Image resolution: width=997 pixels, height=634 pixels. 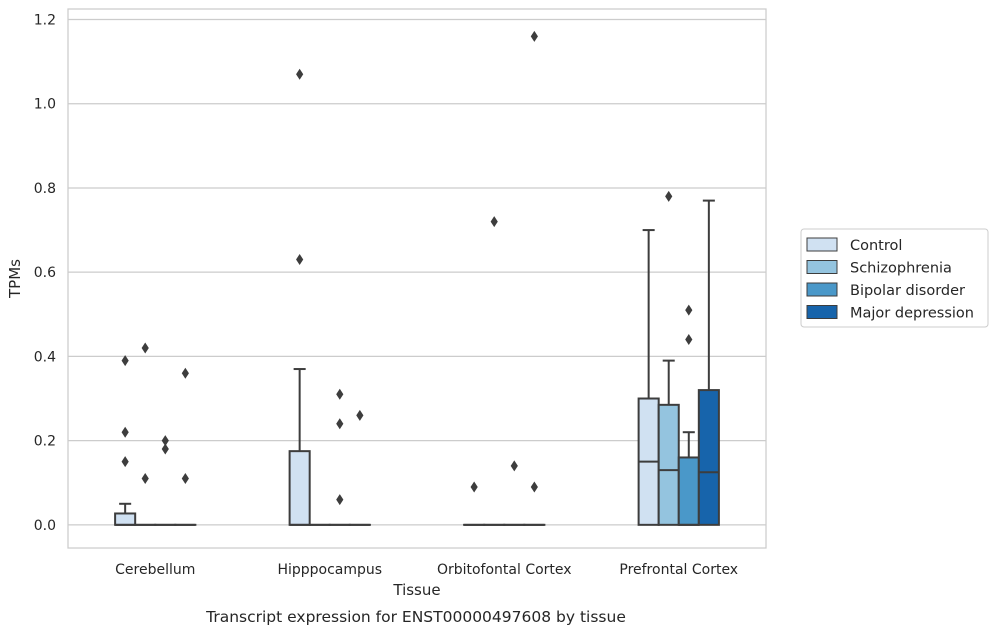 I want to click on y-tick-label: 0.8, so click(x=45, y=189).